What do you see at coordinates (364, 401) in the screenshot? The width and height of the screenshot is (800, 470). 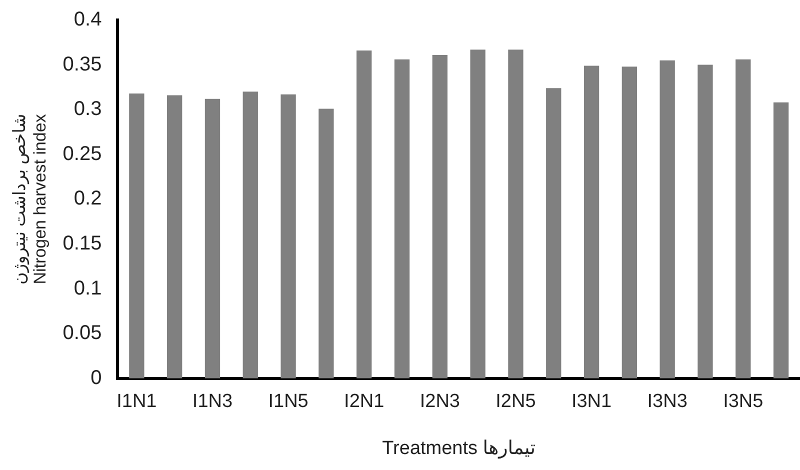 I see `x-tick-label: I2N1` at bounding box center [364, 401].